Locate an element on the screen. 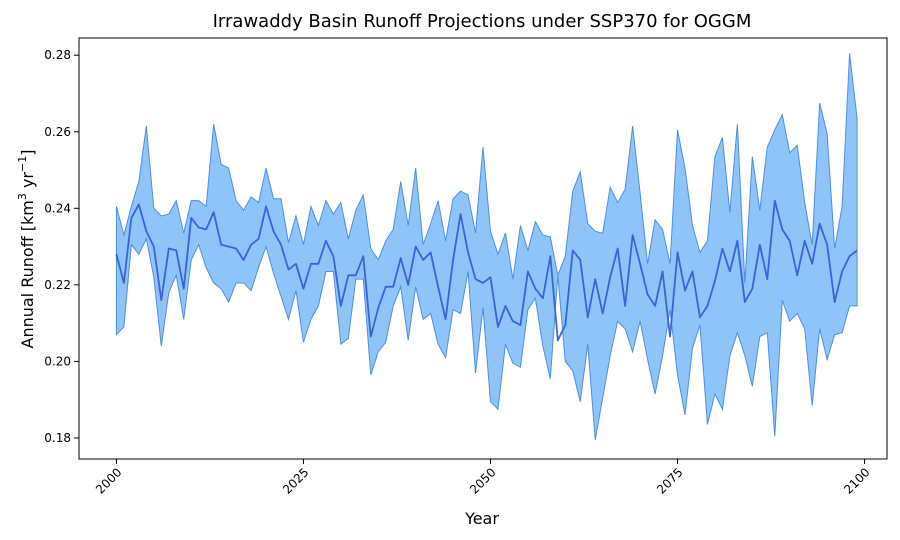 The width and height of the screenshot is (900, 540). x-tick-label: 2000 is located at coordinates (108, 480).